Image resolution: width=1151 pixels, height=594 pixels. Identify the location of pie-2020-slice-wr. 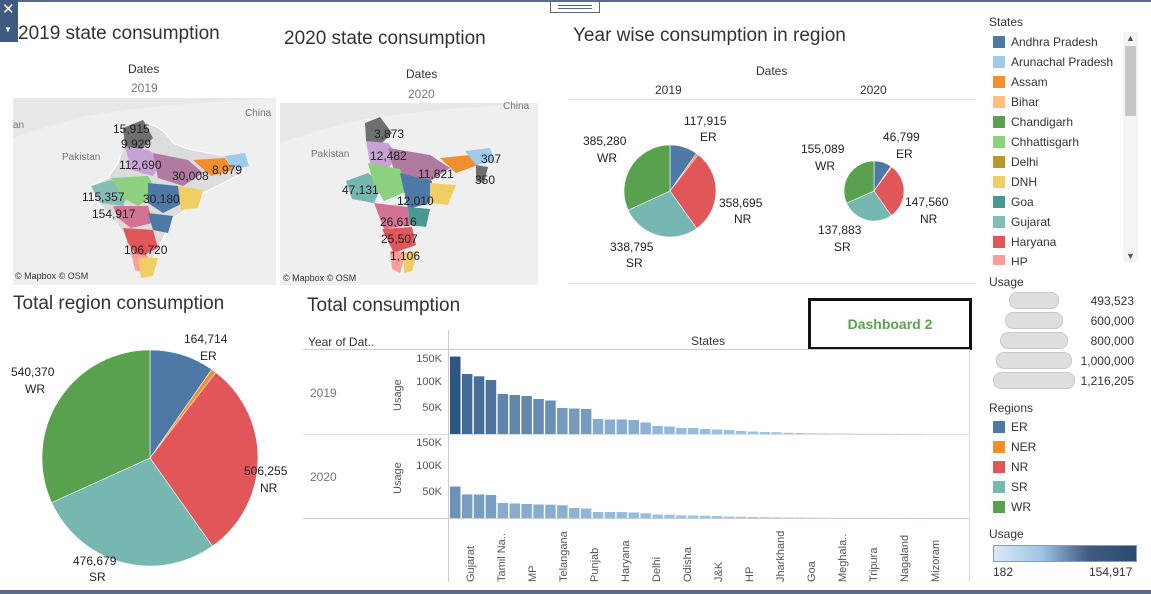
(859, 182).